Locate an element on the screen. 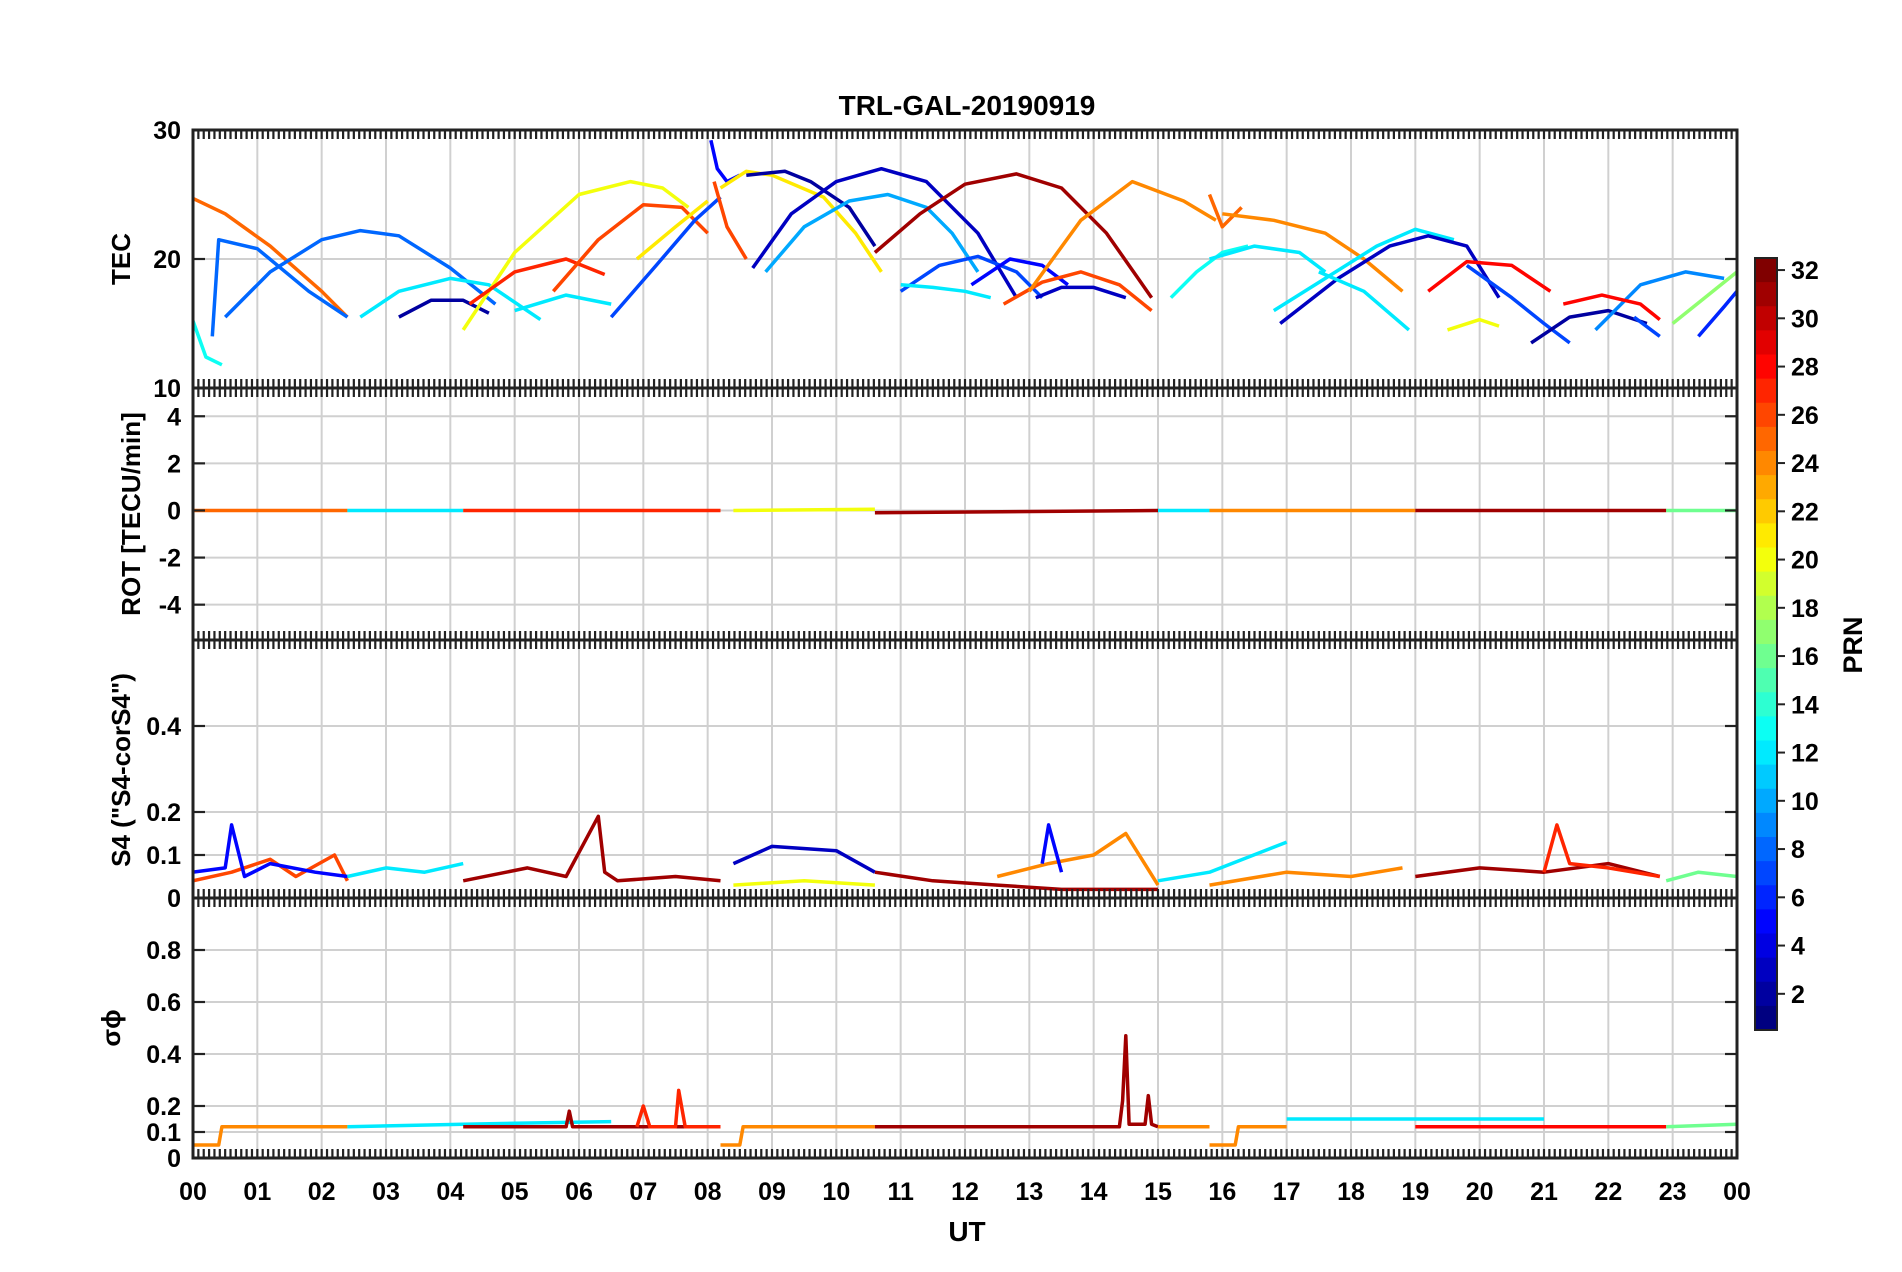 The height and width of the screenshot is (1272, 1902). y-tick-label: 4 is located at coordinates (174, 417).